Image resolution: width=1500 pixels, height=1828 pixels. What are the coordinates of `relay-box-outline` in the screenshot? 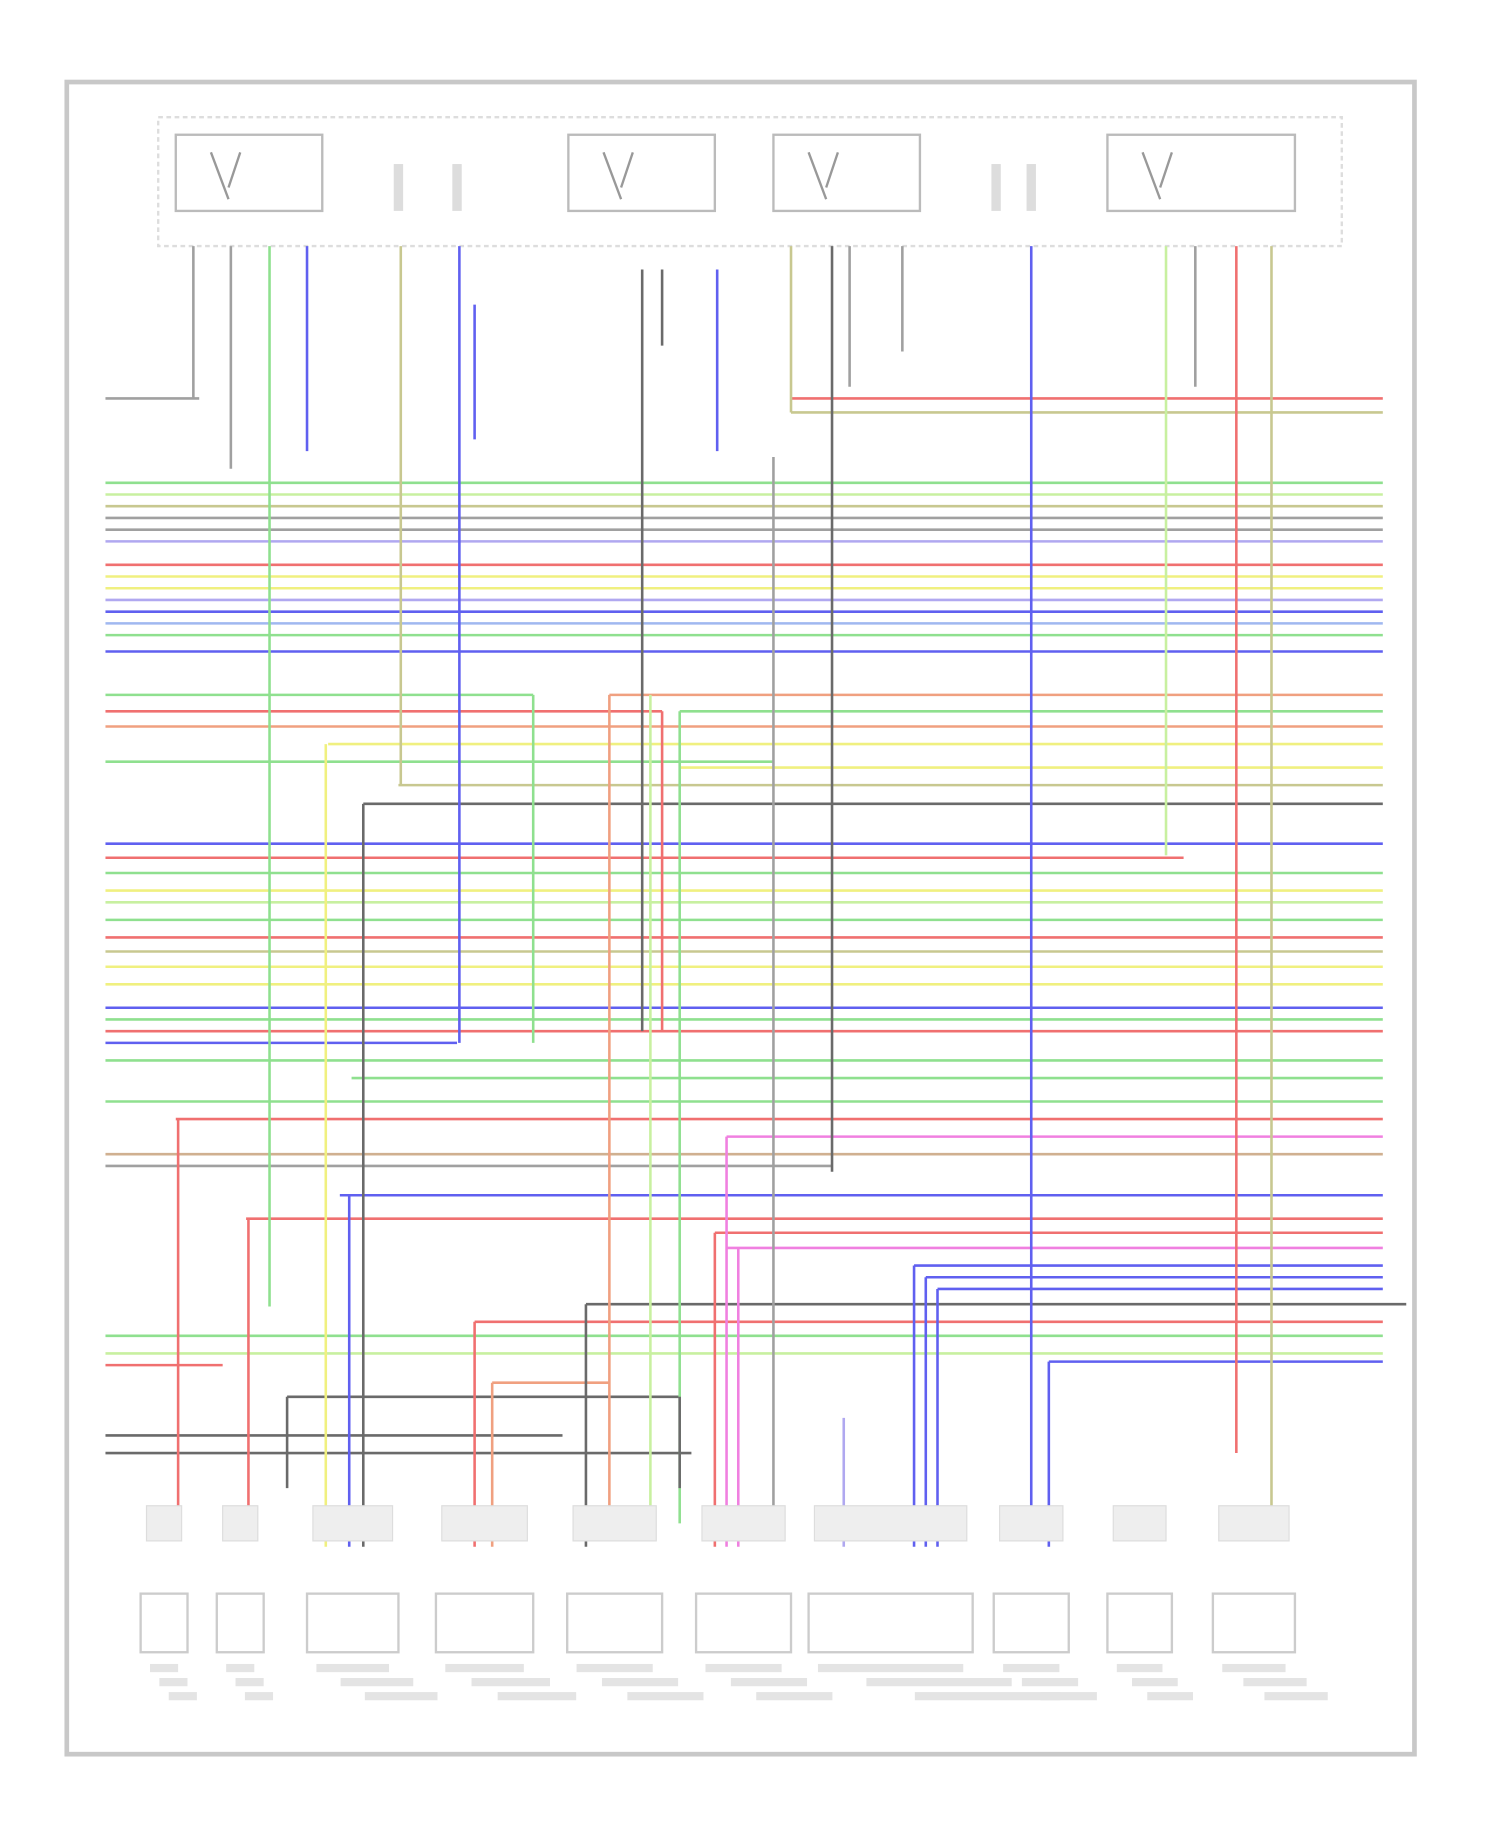 It's located at (750, 182).